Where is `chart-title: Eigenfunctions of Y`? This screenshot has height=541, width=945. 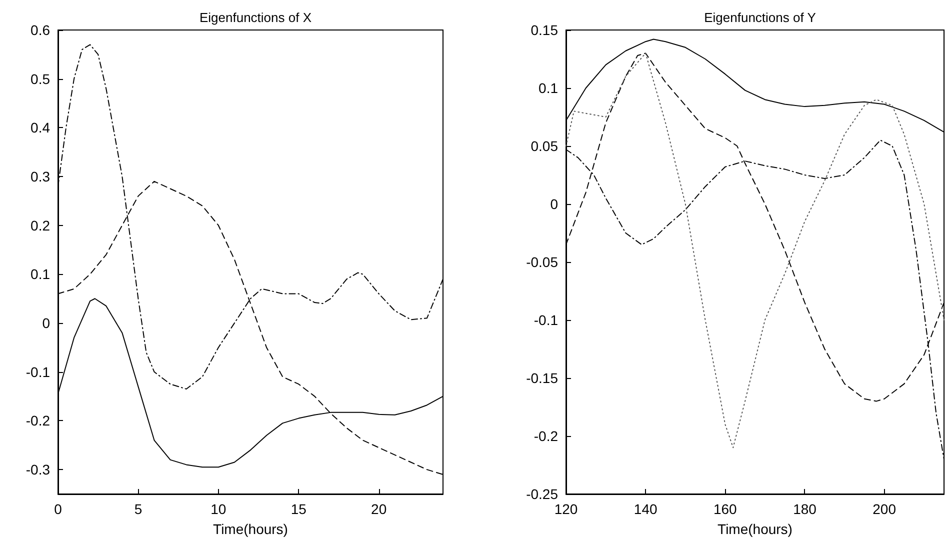 chart-title: Eigenfunctions of Y is located at coordinates (760, 17).